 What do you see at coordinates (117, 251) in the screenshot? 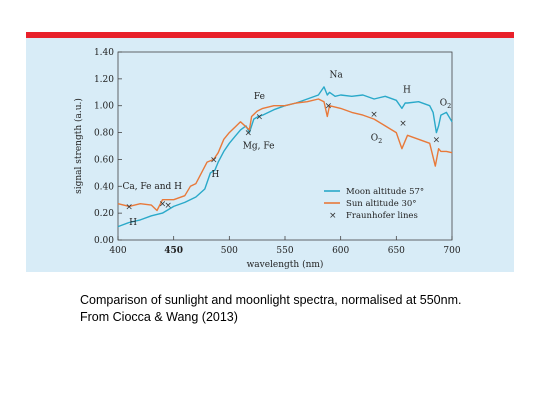
I see `x-tick-label: 400` at bounding box center [117, 251].